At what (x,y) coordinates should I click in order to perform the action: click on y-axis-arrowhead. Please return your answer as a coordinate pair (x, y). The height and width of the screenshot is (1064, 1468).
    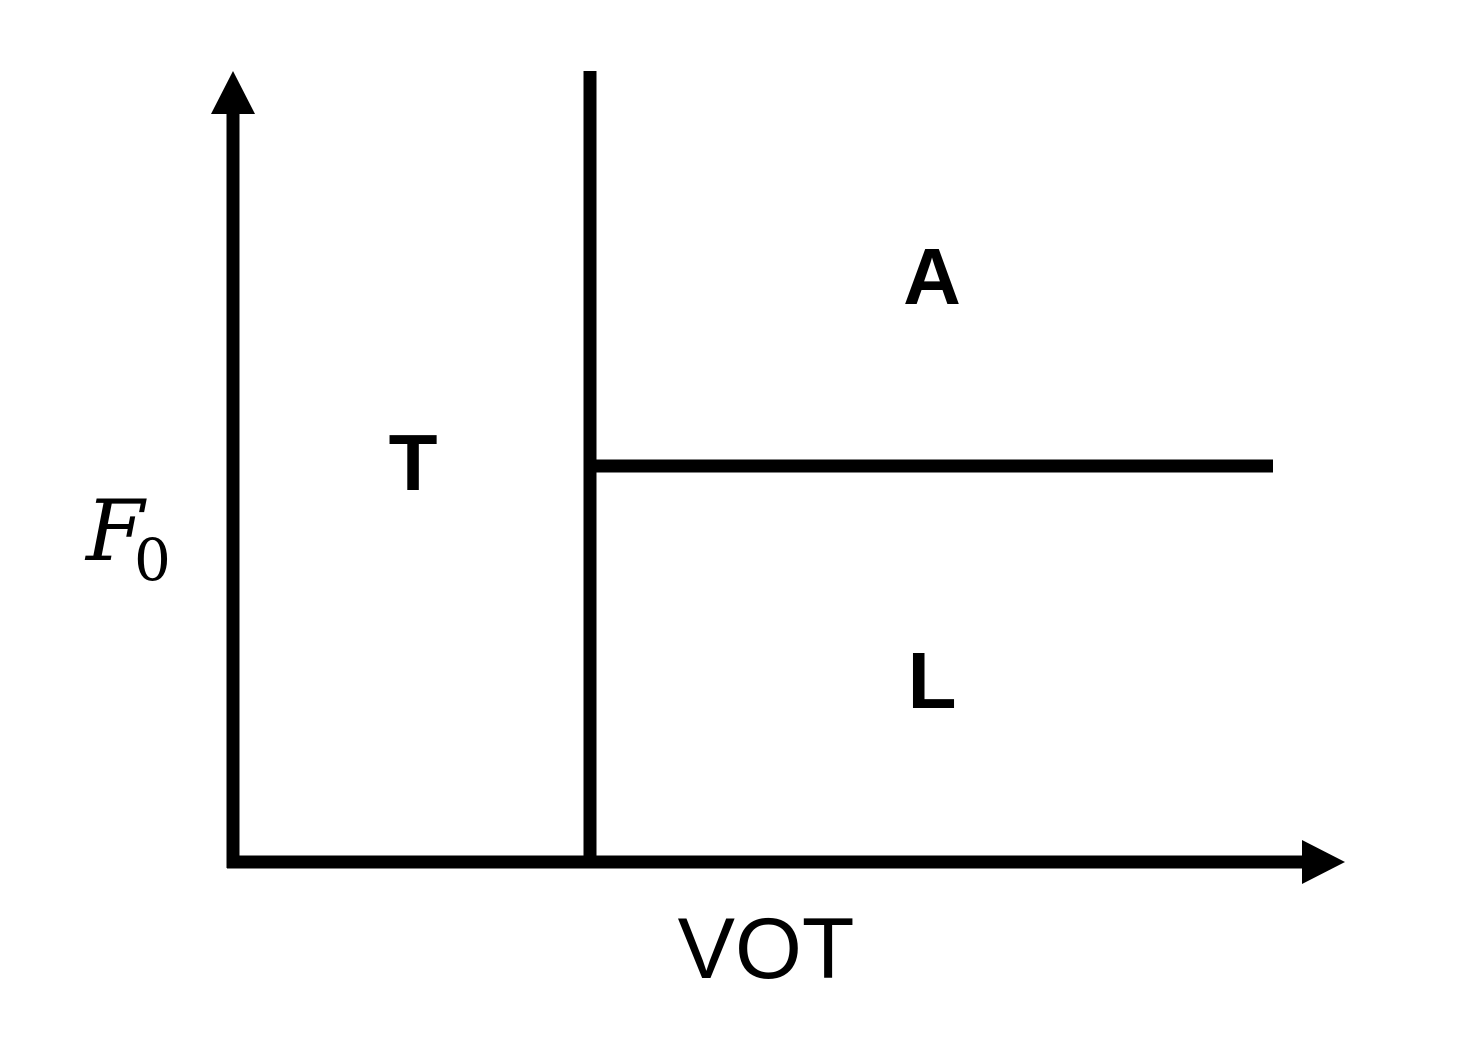
    Looking at the image, I should click on (233, 92).